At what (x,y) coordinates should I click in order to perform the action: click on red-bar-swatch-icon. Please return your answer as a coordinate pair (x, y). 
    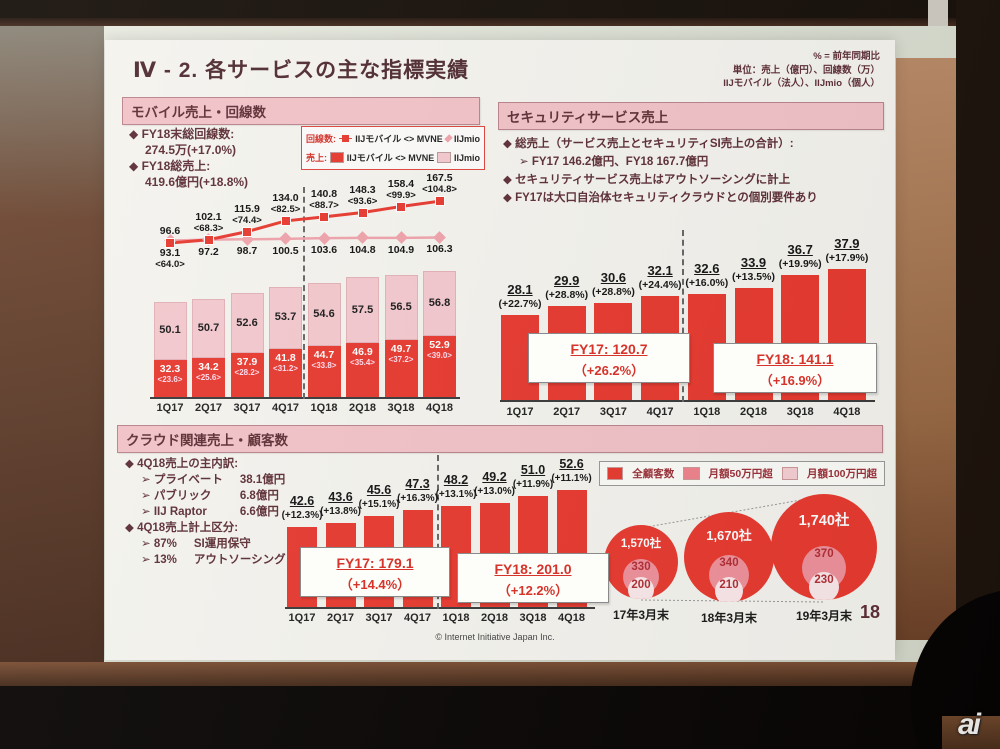
    Looking at the image, I should click on (337, 157).